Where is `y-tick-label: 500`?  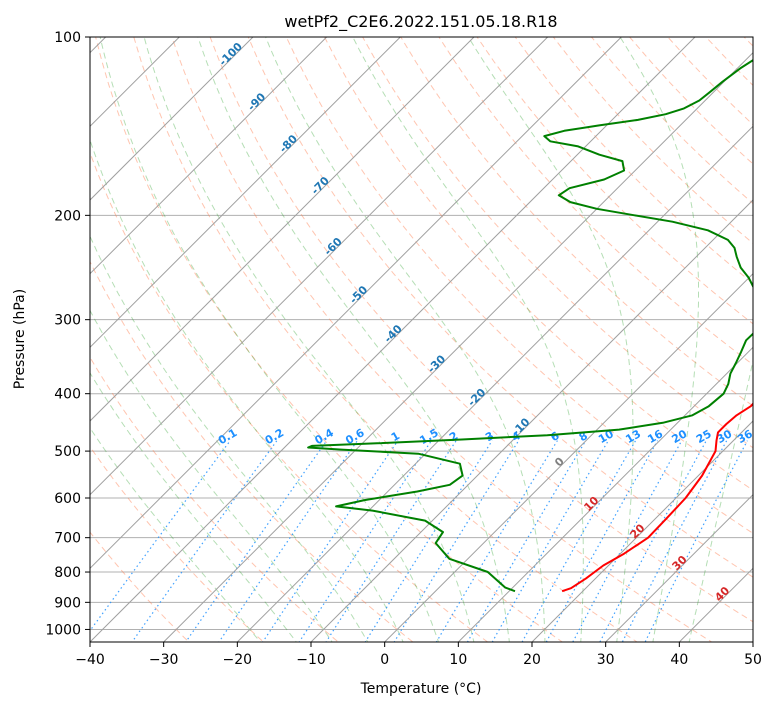
y-tick-label: 500 is located at coordinates (67, 452).